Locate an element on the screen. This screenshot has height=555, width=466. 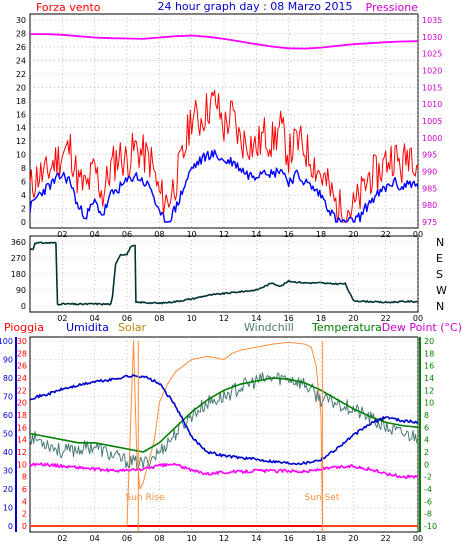
pressure-label: Pressione is located at coordinates (392, 7).